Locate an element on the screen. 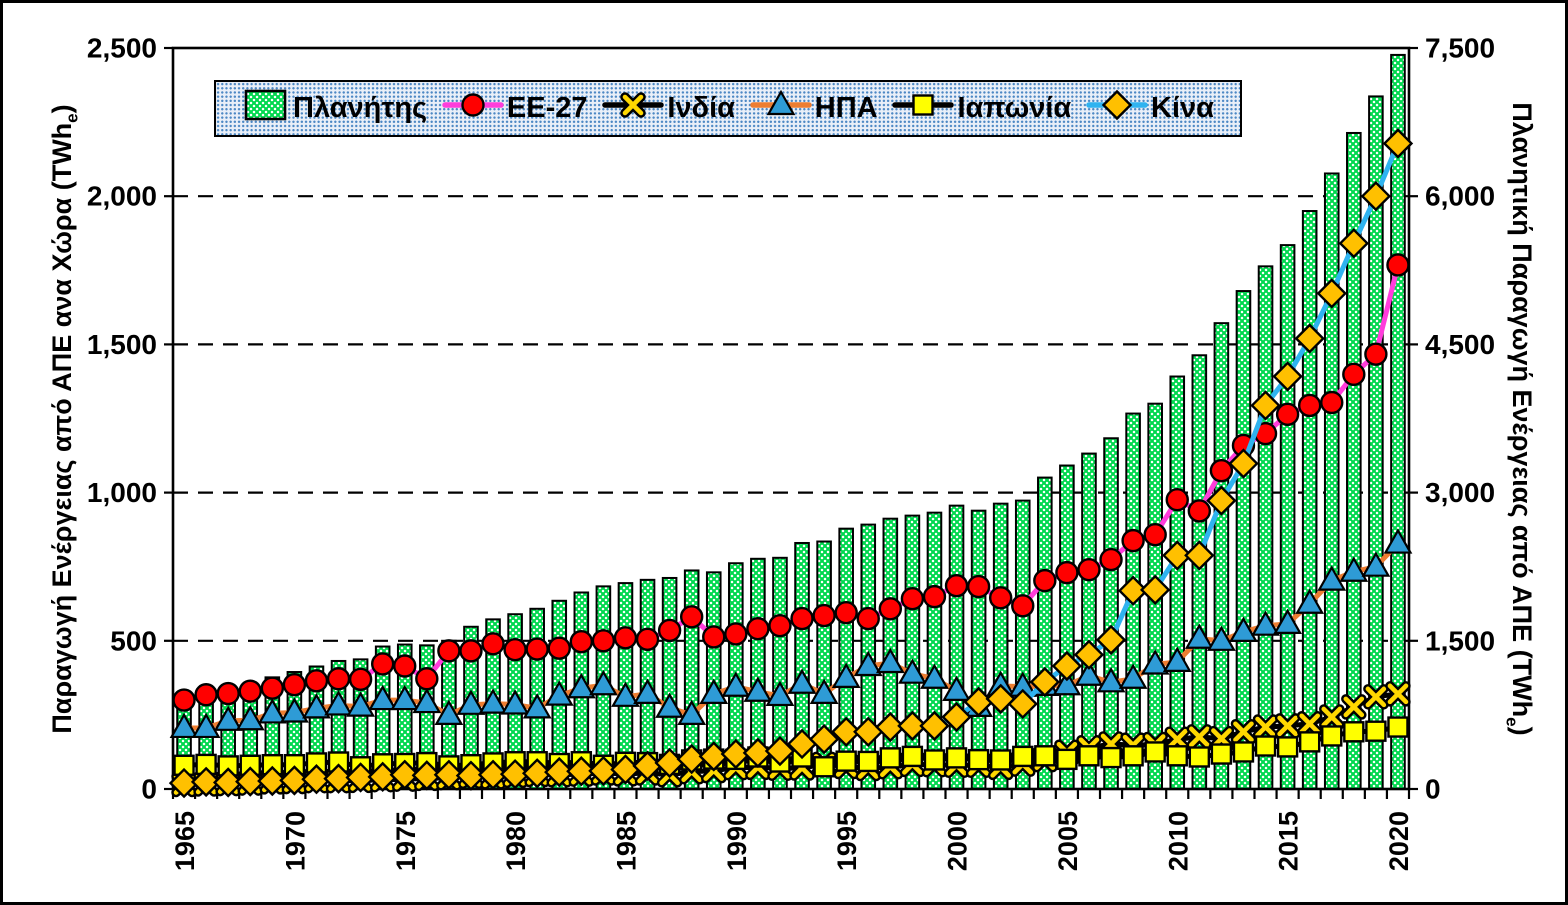 This screenshot has height=905, width=1568. bar-2005 is located at coordinates (1067, 627).